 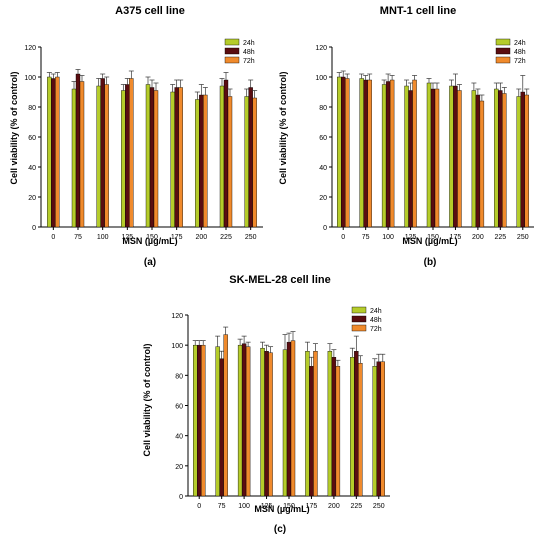 I want to click on x-tick-label: 125, so click(x=411, y=237).